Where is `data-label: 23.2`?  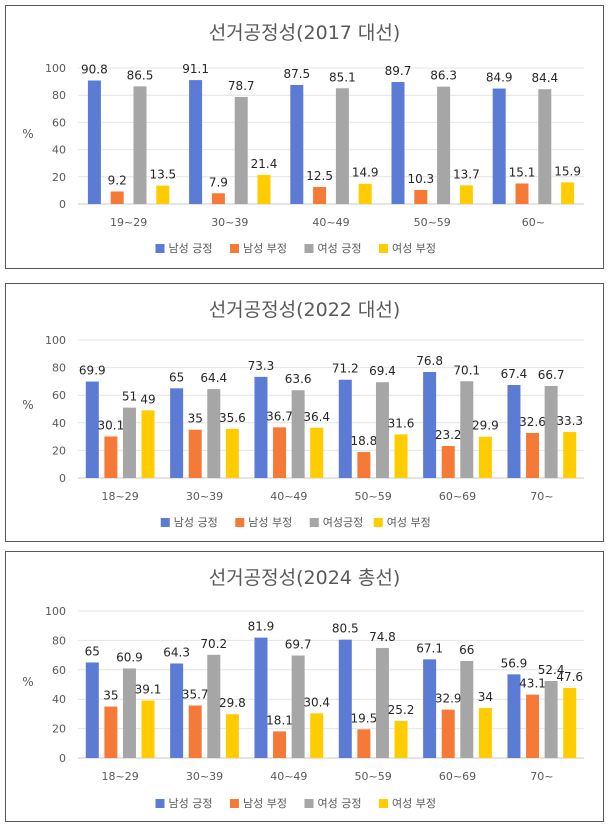
data-label: 23.2 is located at coordinates (448, 435).